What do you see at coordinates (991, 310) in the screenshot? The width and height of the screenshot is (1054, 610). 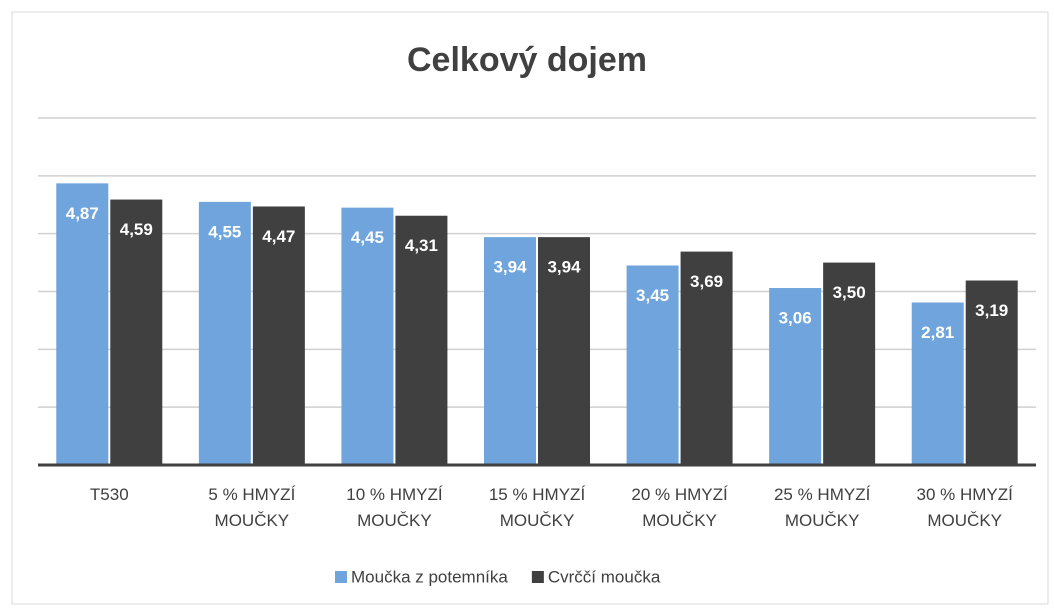 I see `data-label: 3,19` at bounding box center [991, 310].